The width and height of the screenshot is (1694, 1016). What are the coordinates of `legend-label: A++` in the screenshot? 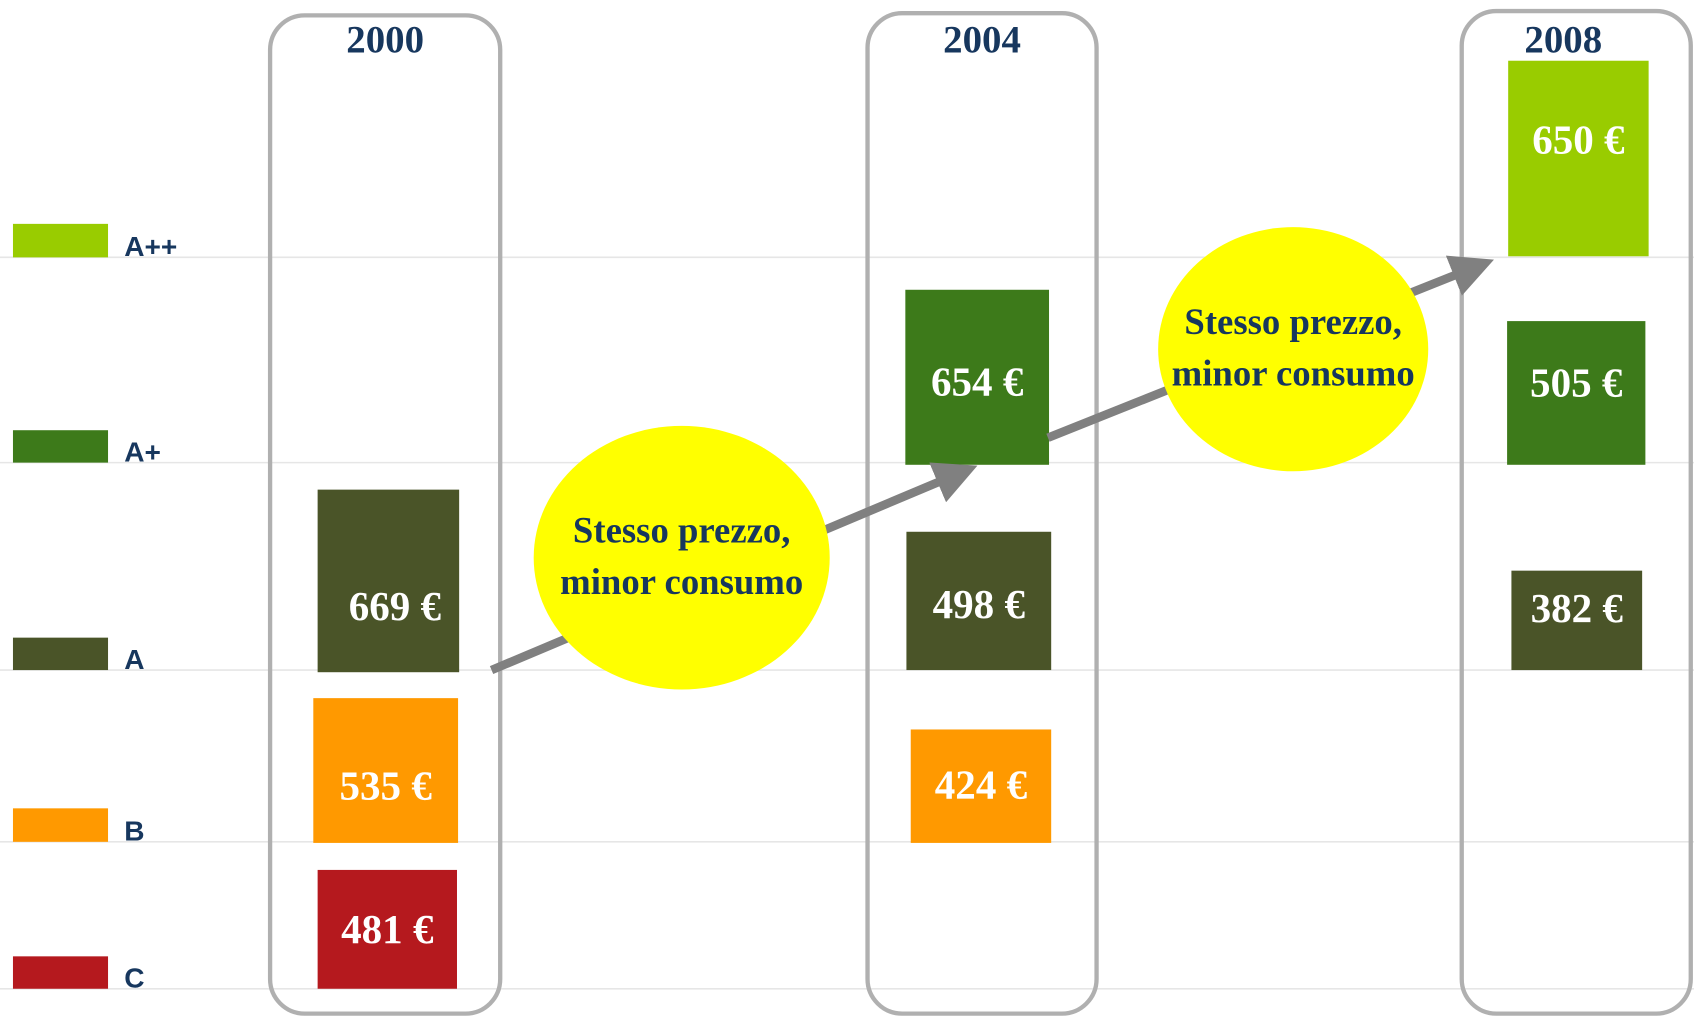 It's located at (150, 246).